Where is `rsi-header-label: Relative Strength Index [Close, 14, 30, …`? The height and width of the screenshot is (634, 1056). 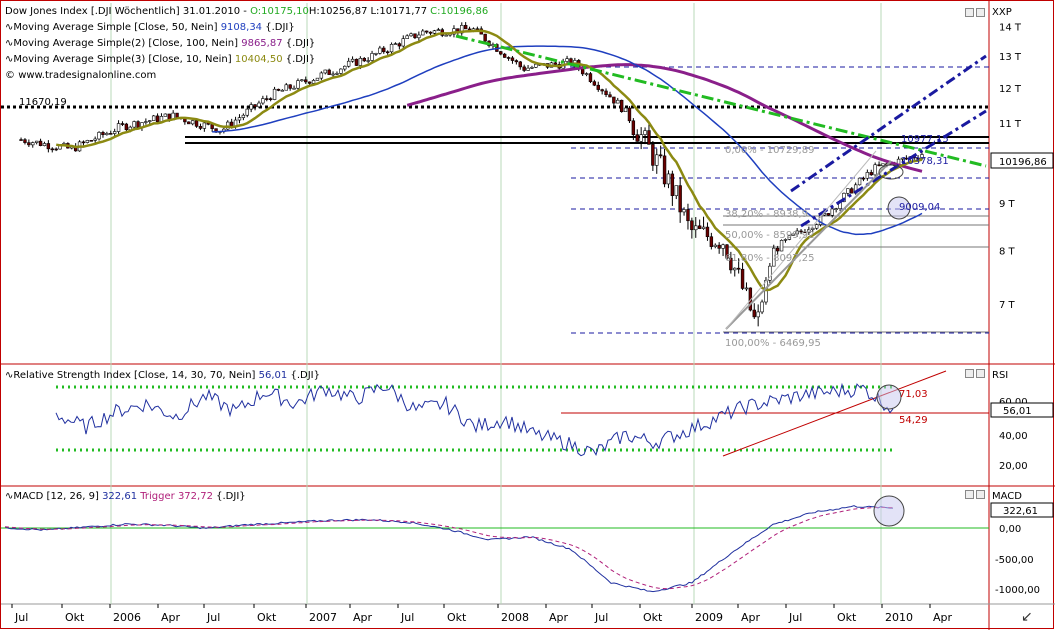 rsi-header-label: Relative Strength Index [Close, 14, 30, … is located at coordinates (134, 375).